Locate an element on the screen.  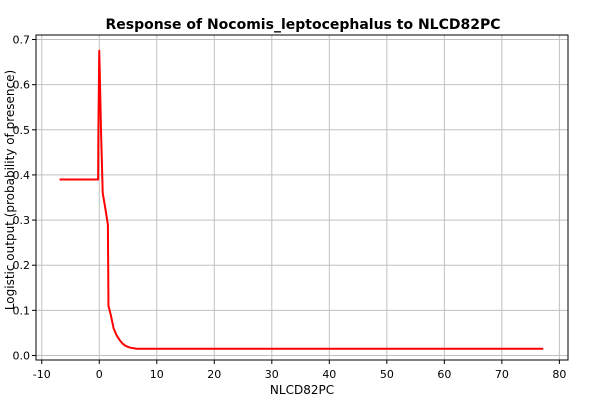
x-tick-label: 40 is located at coordinates (329, 374).